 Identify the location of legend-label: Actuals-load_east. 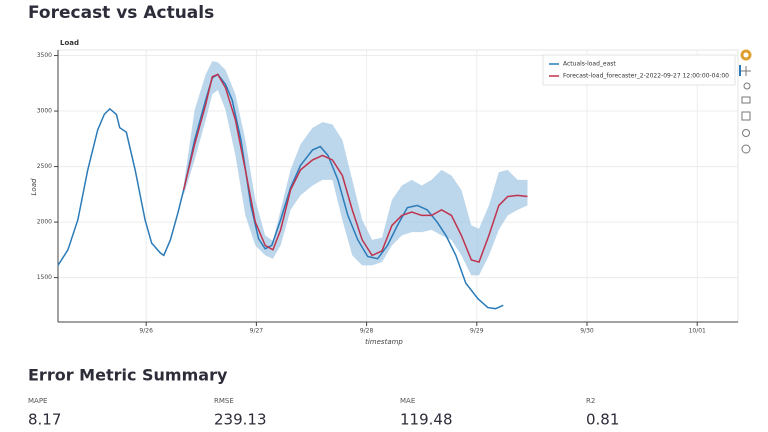
(589, 64).